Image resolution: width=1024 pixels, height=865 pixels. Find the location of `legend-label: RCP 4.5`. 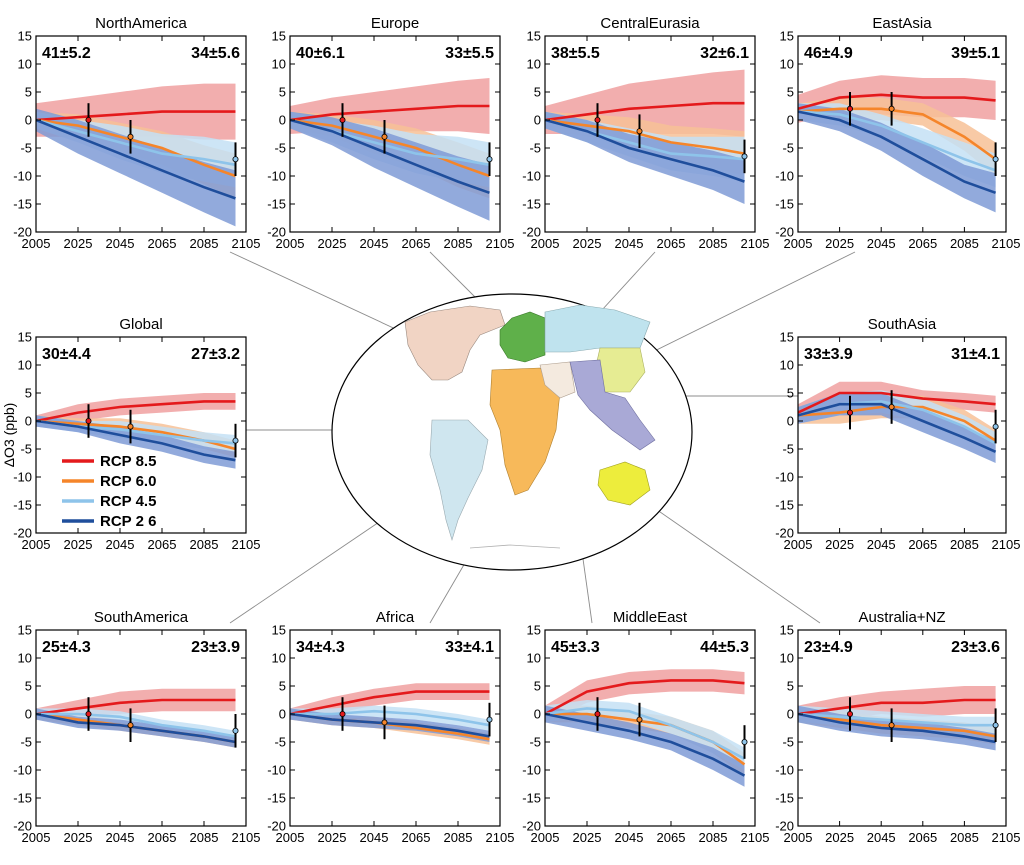

legend-label: RCP 4.5 is located at coordinates (128, 501).